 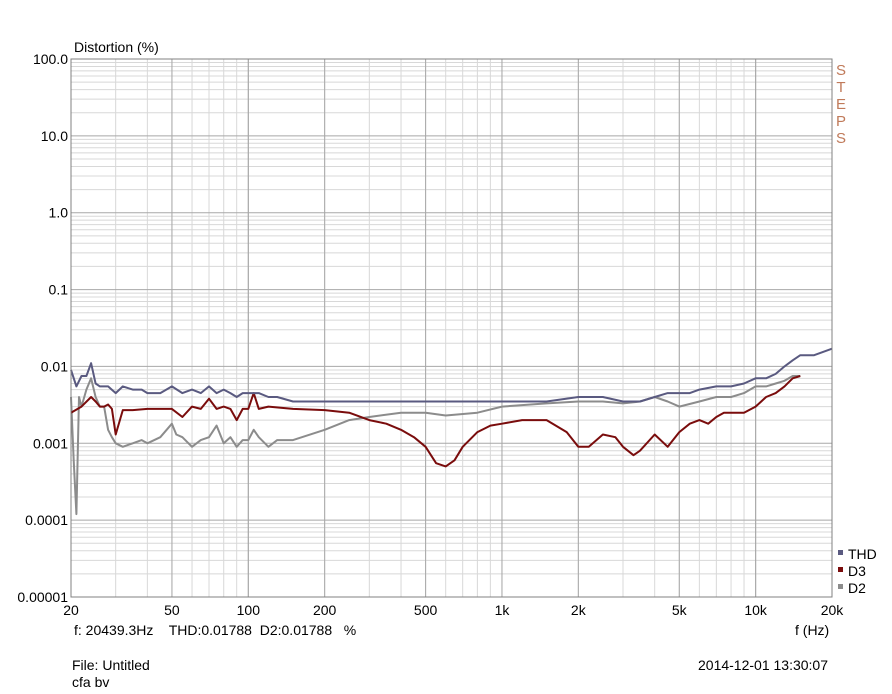 What do you see at coordinates (579, 610) in the screenshot?
I see `x-tick-label: 2k` at bounding box center [579, 610].